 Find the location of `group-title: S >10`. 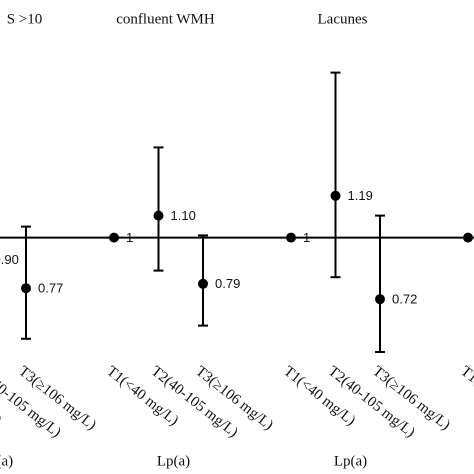

group-title: S >10 is located at coordinates (25, 19).